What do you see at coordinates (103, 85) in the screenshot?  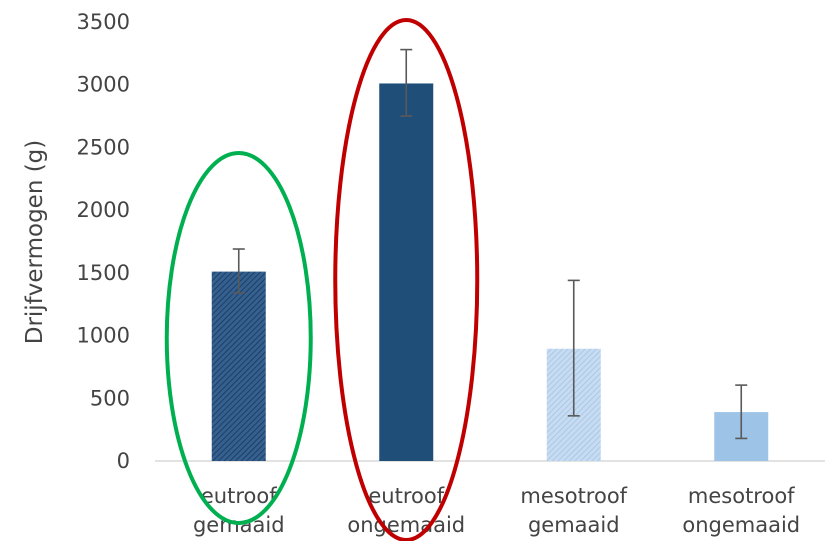 I see `y-tick-label: 3000` at bounding box center [103, 85].